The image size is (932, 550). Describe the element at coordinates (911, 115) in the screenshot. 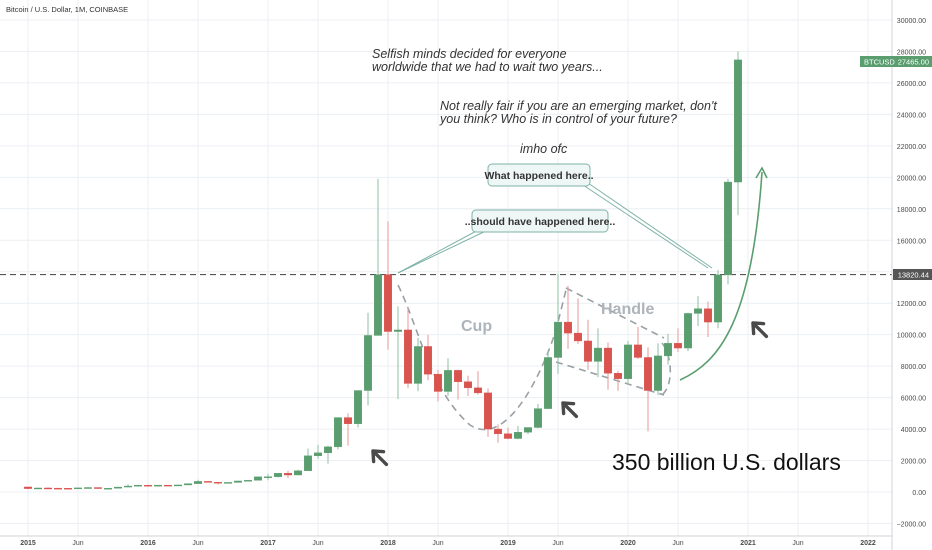

I see `y-tick-label: 24000.00` at that location.